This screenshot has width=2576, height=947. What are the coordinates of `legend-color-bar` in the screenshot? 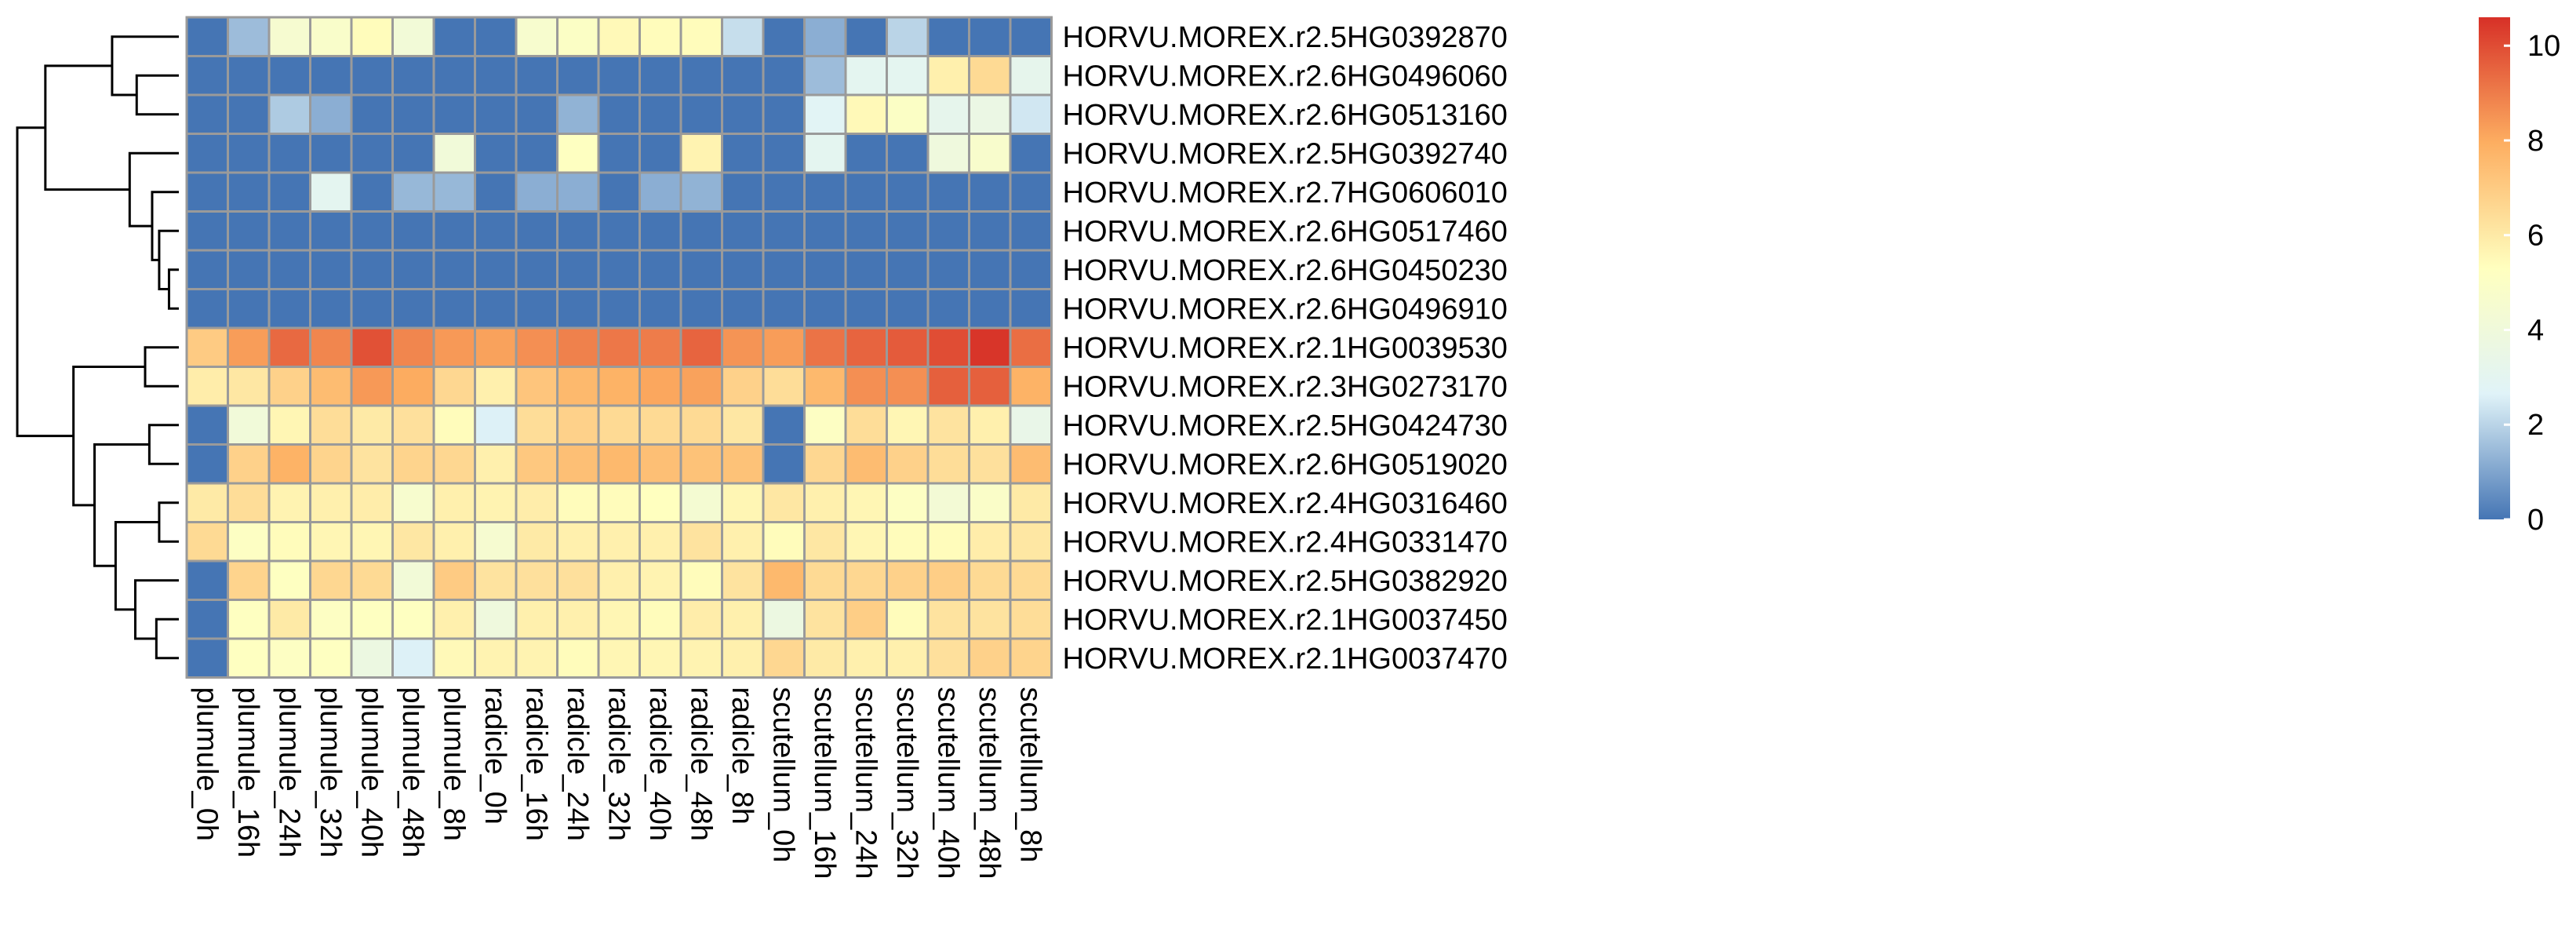 It's located at (2494, 268).